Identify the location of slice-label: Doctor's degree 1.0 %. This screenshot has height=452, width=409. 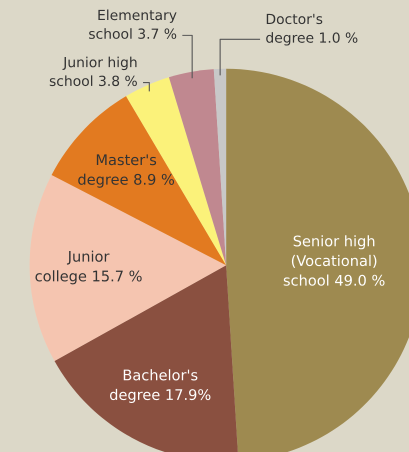
(312, 30).